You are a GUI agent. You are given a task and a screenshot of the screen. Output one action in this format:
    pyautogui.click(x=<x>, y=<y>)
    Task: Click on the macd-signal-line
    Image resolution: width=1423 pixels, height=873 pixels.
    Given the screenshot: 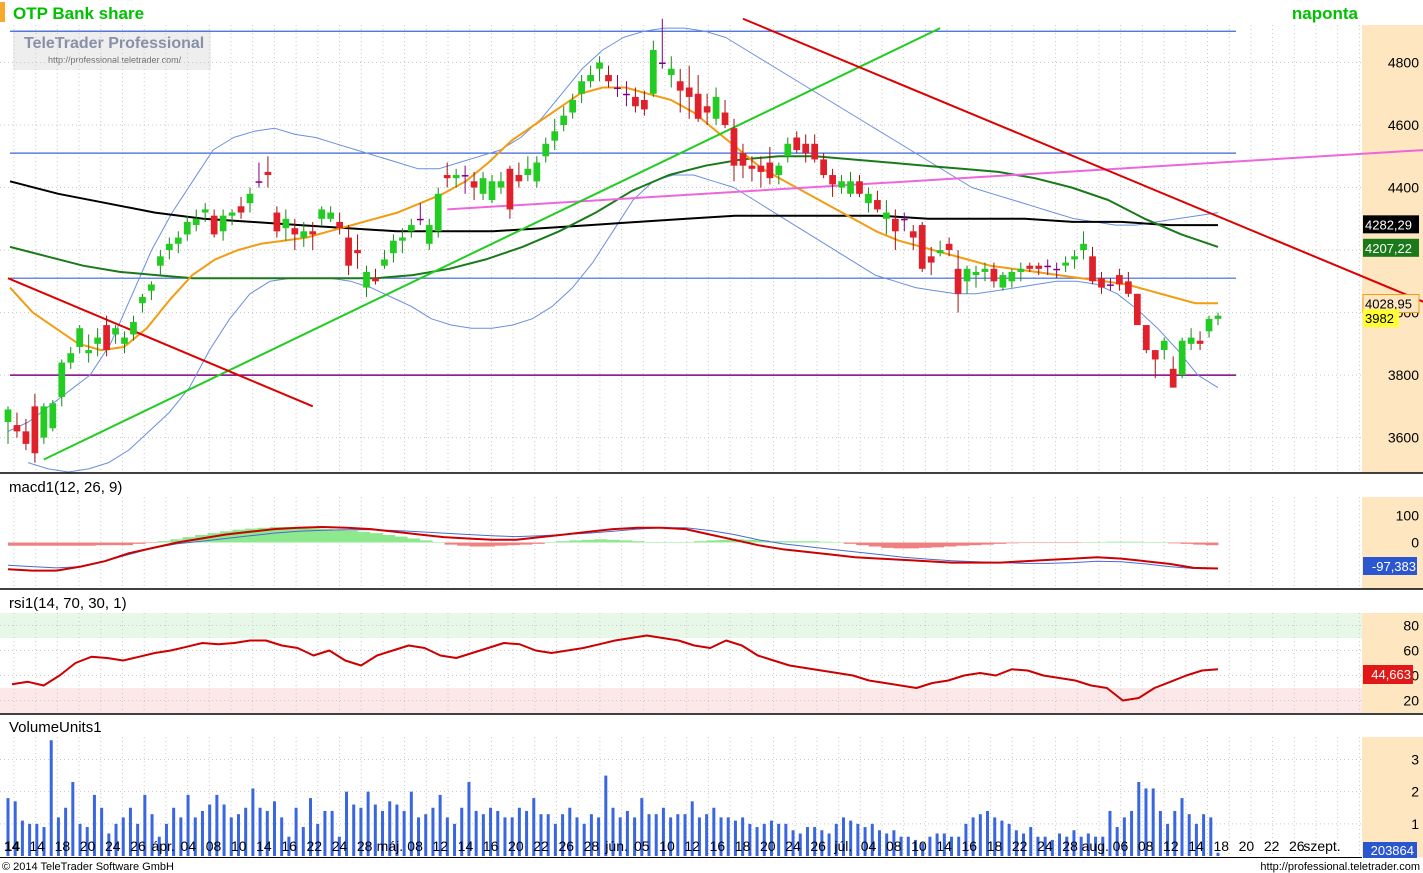 What is the action you would take?
    pyautogui.click(x=613, y=548)
    